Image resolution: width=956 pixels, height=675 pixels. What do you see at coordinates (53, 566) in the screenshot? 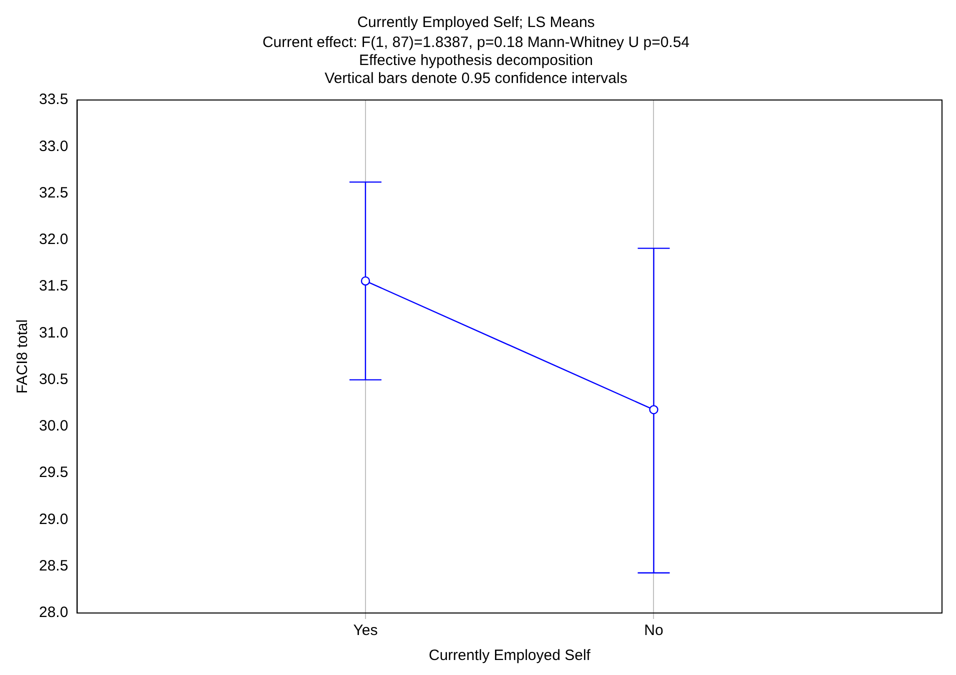
I see `y-tick-label: 28.5` at bounding box center [53, 566].